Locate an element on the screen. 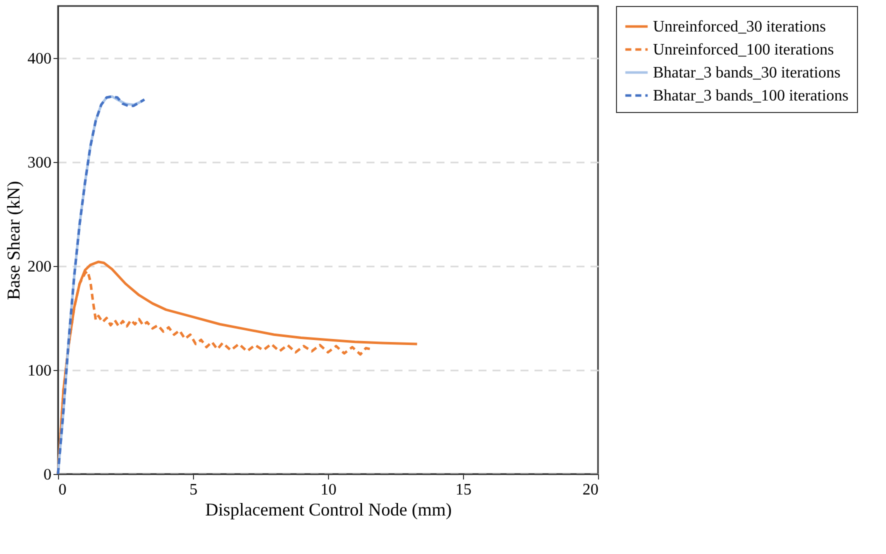 This screenshot has width=886, height=554. legend-label: Bhatar_3 bands_30 iterations is located at coordinates (747, 73).